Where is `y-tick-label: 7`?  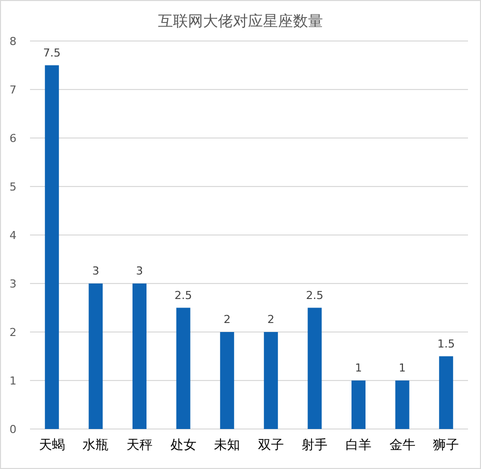
y-tick-label: 7 is located at coordinates (13, 90).